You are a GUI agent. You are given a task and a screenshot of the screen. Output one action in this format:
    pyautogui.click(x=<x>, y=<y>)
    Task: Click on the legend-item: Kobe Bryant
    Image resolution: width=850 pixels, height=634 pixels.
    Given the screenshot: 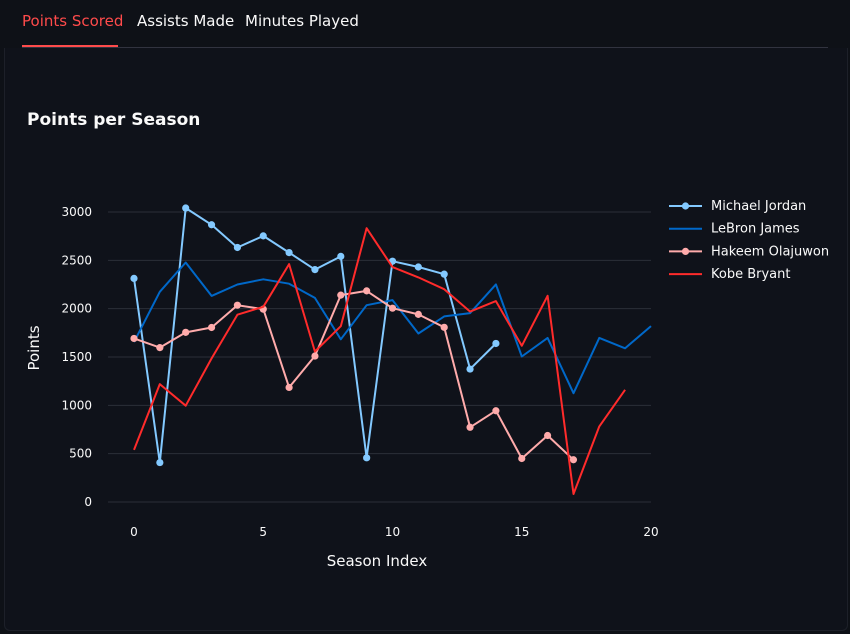 What is the action you would take?
    pyautogui.click(x=729, y=274)
    